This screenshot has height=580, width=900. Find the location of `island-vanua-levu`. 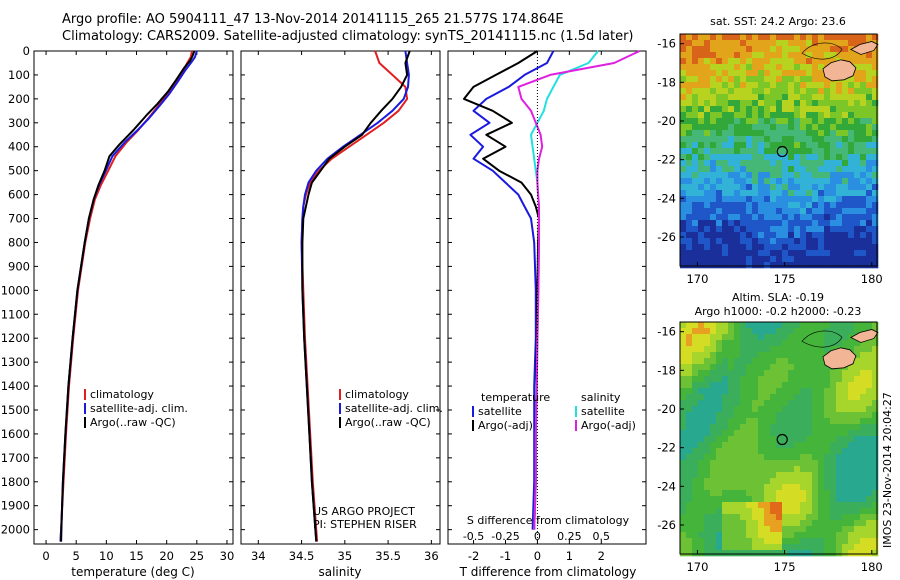

island-vanua-levu is located at coordinates (864, 336).